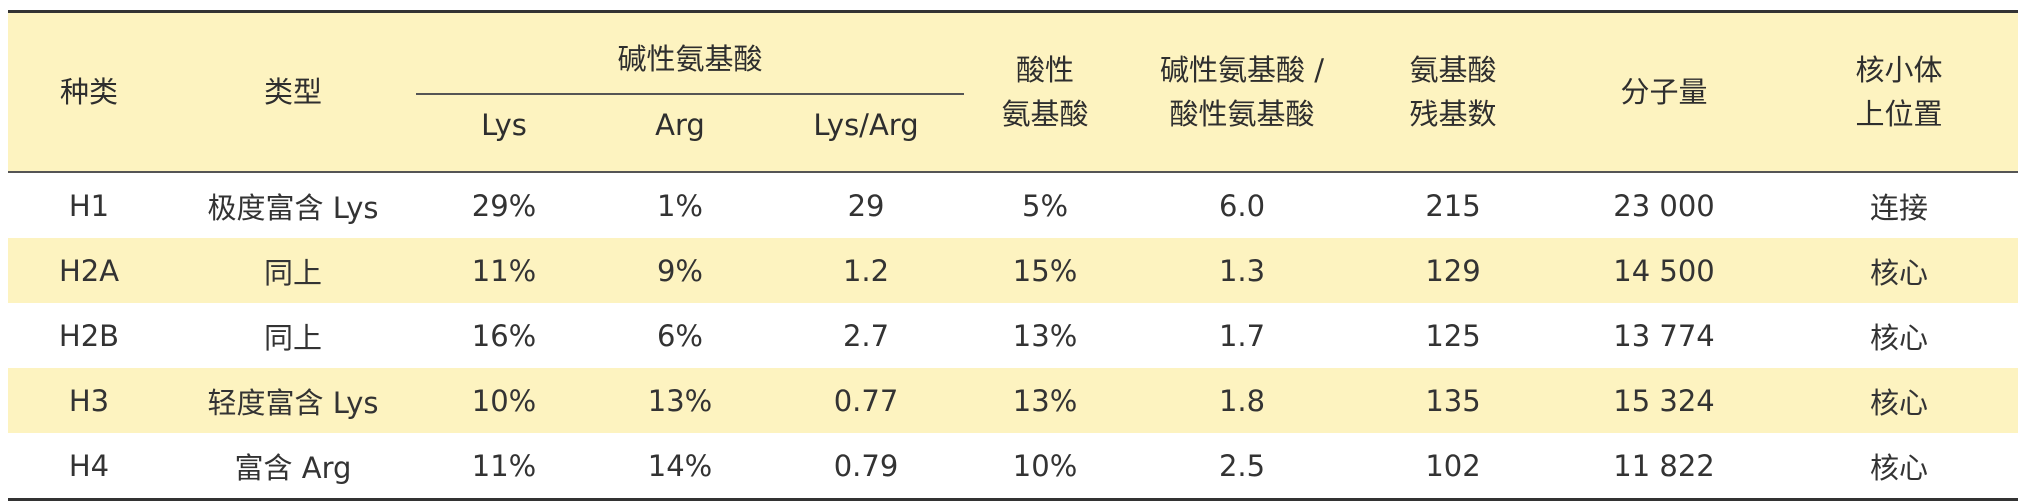 Image resolution: width=2026 pixels, height=501 pixels. Describe the element at coordinates (293, 467) in the screenshot. I see `cell-type: 富含 Arg` at that location.